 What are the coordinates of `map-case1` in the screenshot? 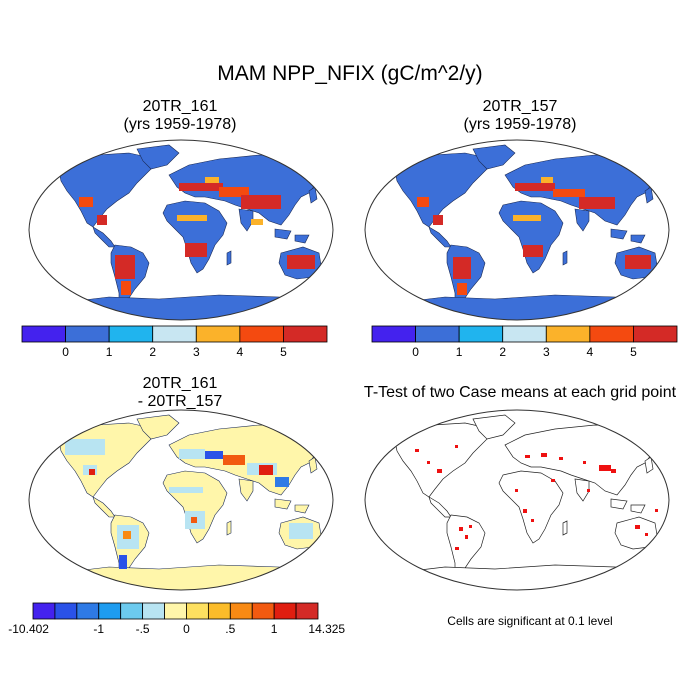 It's located at (181, 230).